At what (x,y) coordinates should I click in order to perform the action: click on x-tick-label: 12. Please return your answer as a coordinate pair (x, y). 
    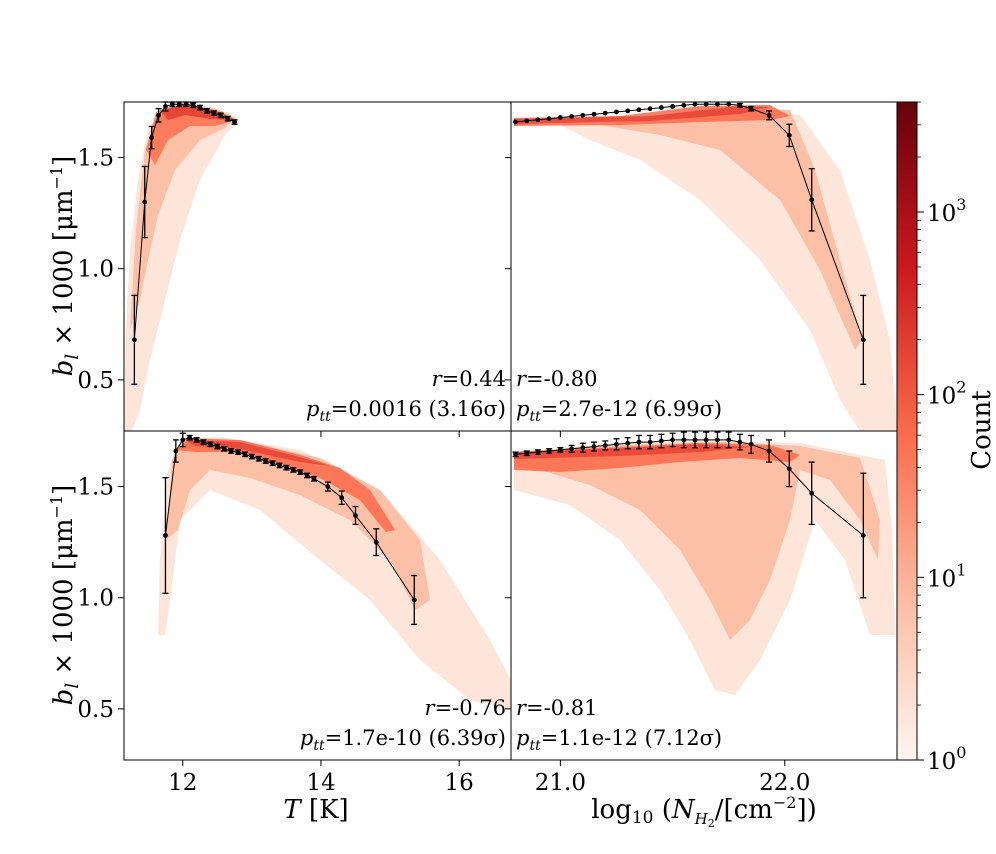
    Looking at the image, I should click on (182, 783).